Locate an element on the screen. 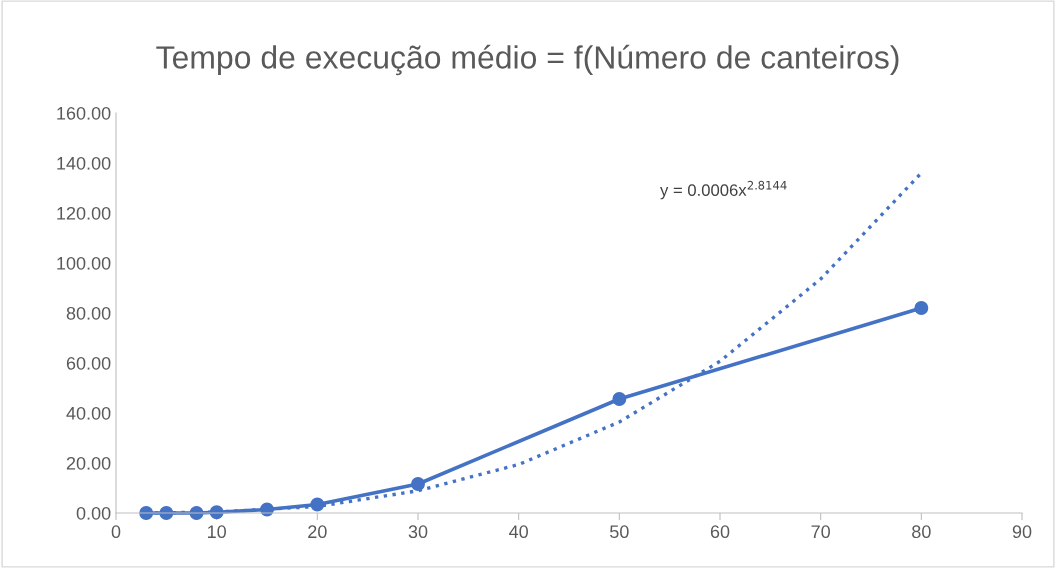 The height and width of the screenshot is (568, 1056). x-tick-label: 80 is located at coordinates (921, 532).